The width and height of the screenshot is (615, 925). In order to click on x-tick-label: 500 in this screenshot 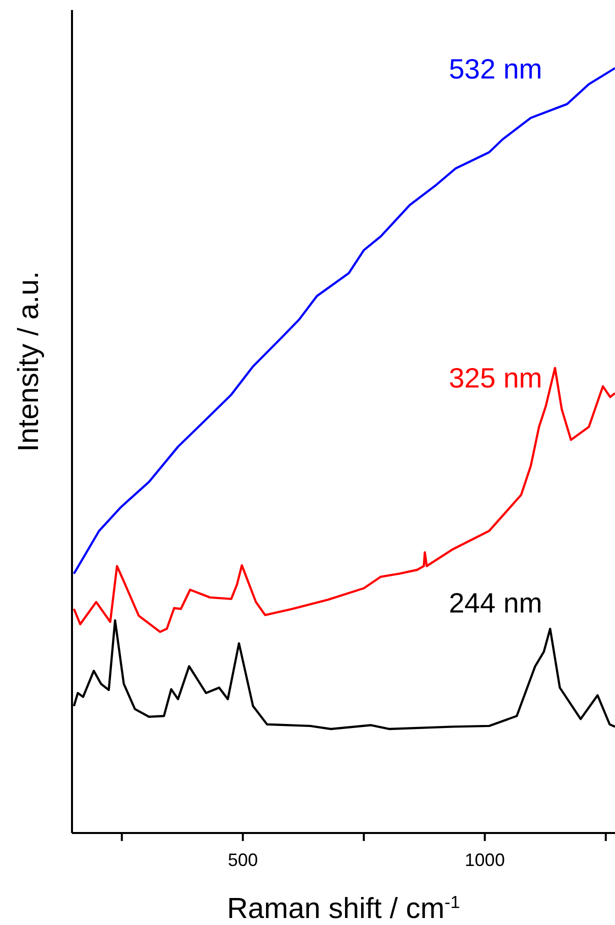, I will do `click(243, 860)`.